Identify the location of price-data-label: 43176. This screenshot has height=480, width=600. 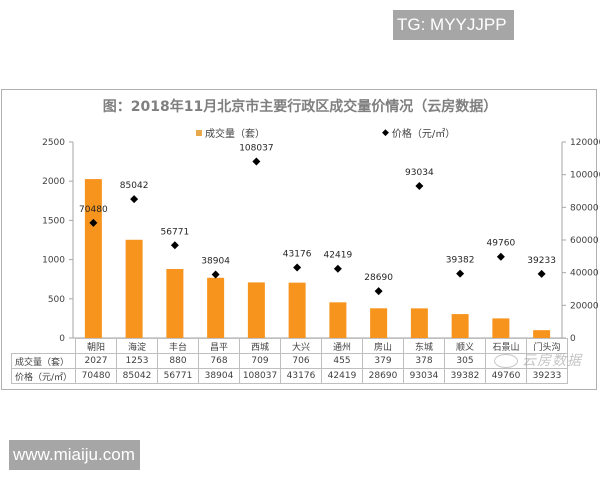
(297, 254).